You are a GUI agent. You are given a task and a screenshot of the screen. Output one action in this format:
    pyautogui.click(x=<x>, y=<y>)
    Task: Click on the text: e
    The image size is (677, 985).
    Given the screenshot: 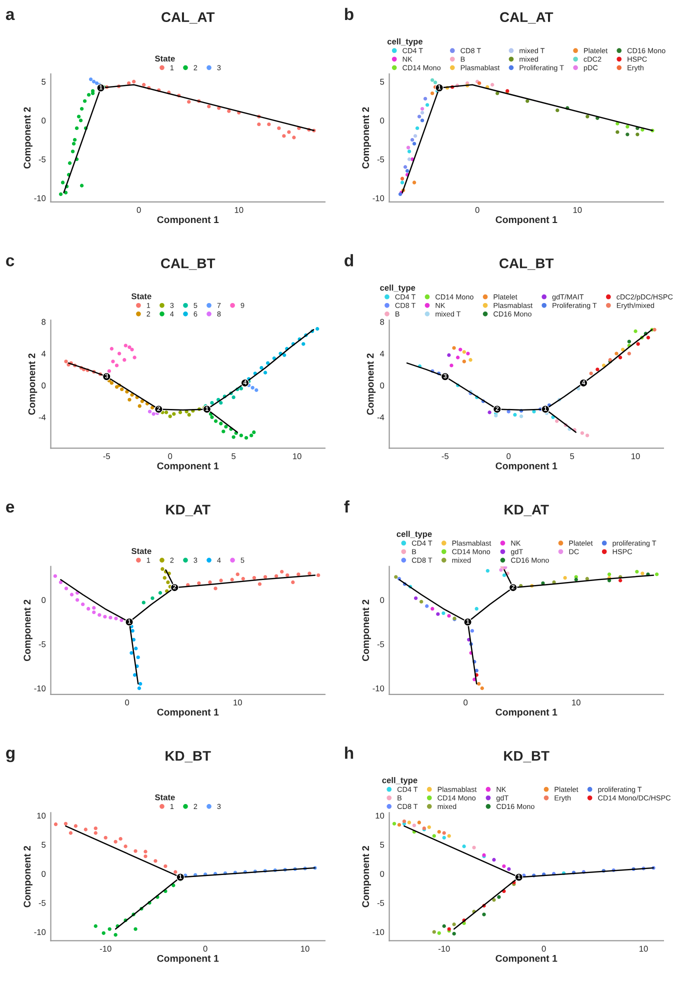 What is the action you would take?
    pyautogui.click(x=10, y=508)
    